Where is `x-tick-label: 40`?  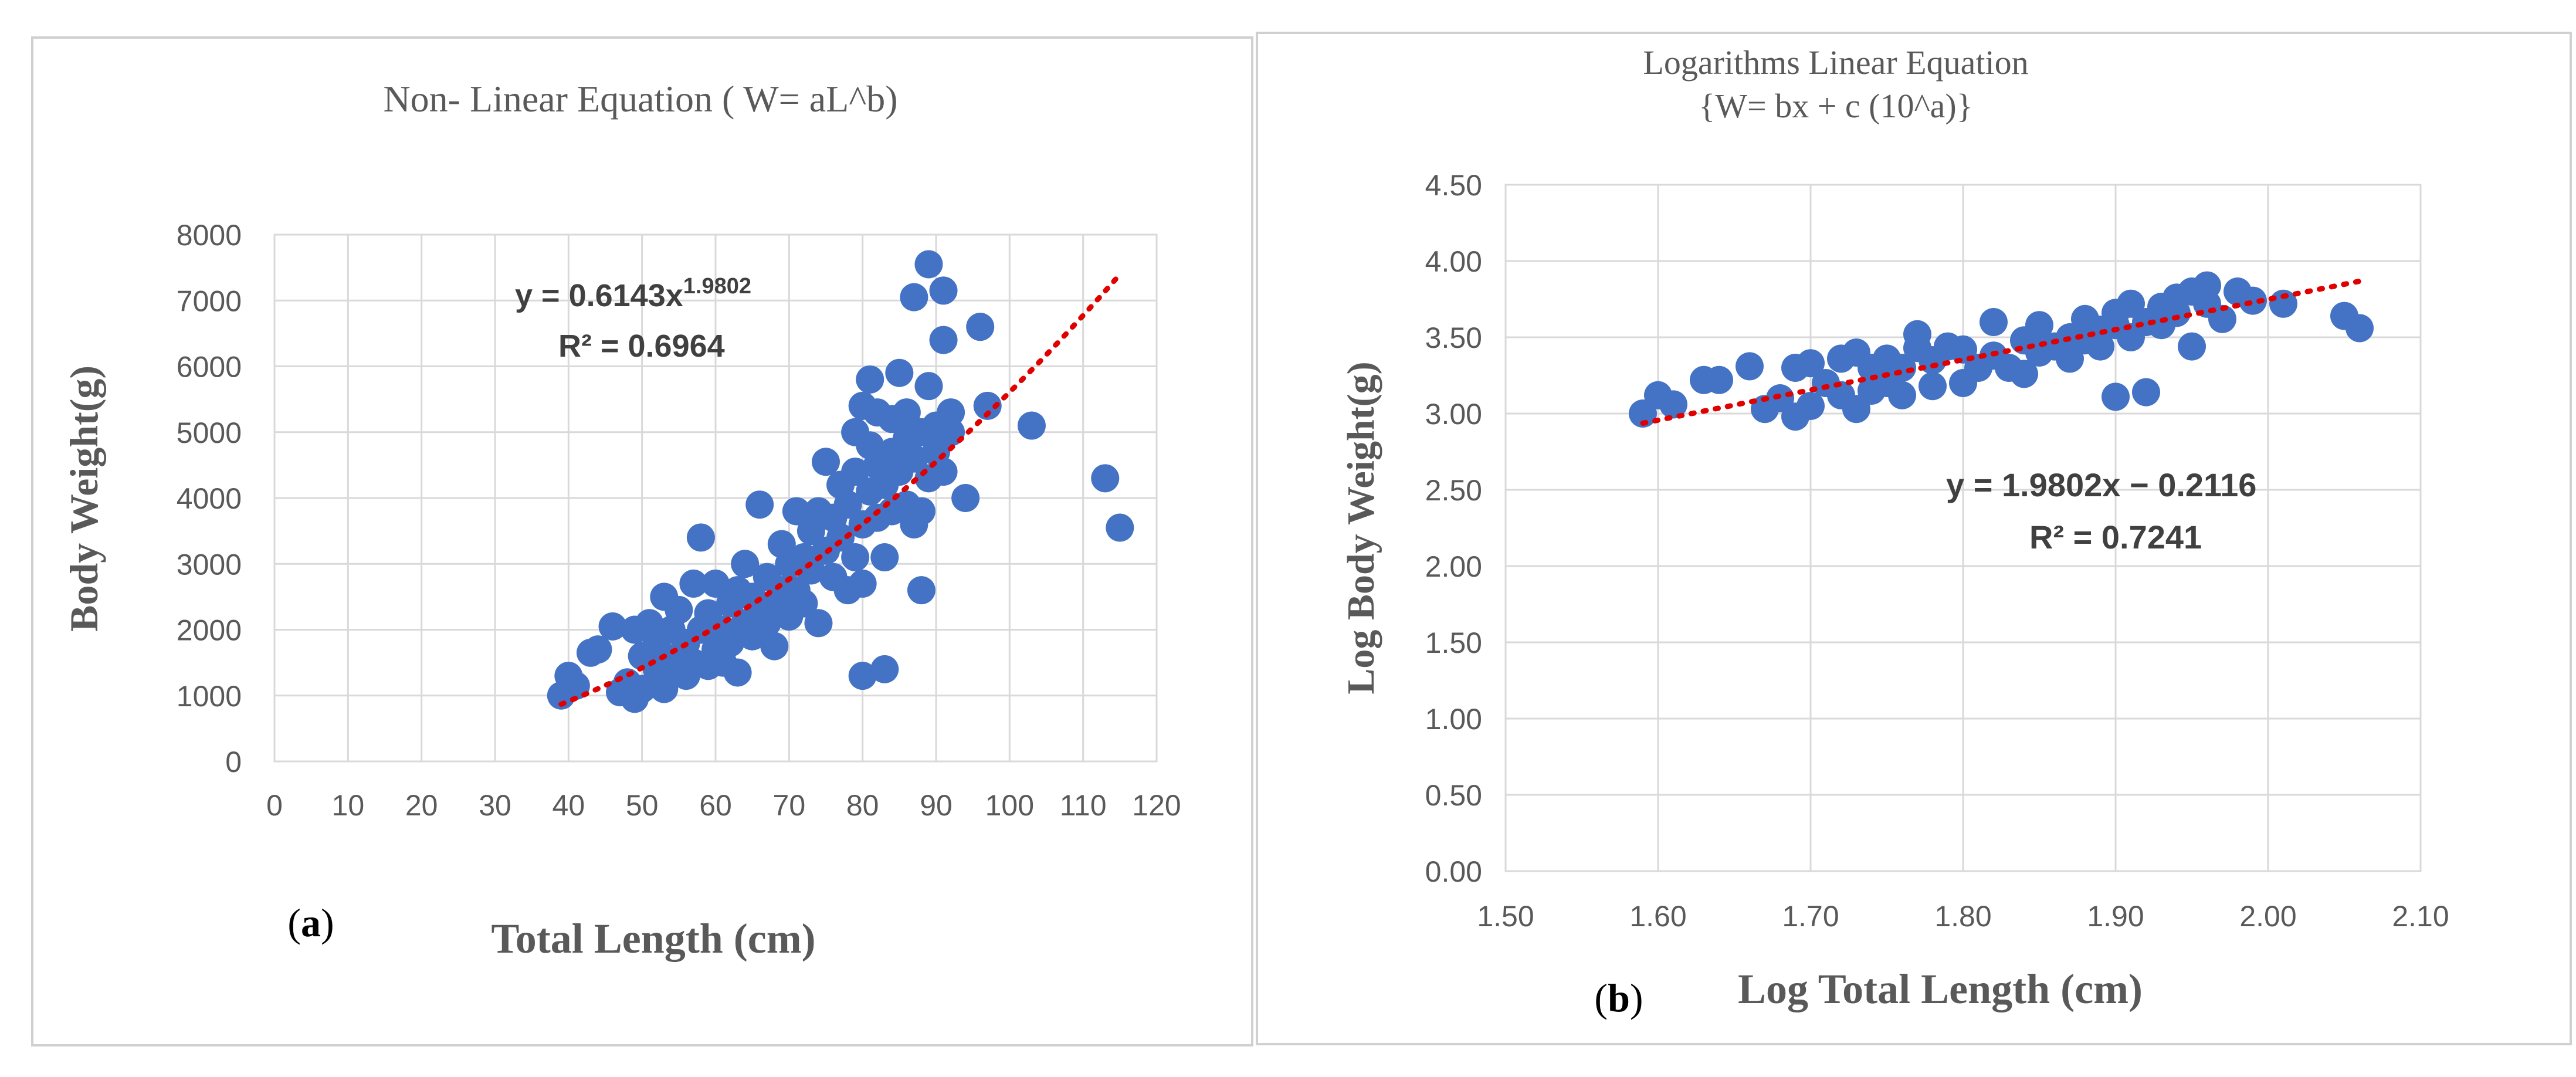 x-tick-label: 40 is located at coordinates (569, 805).